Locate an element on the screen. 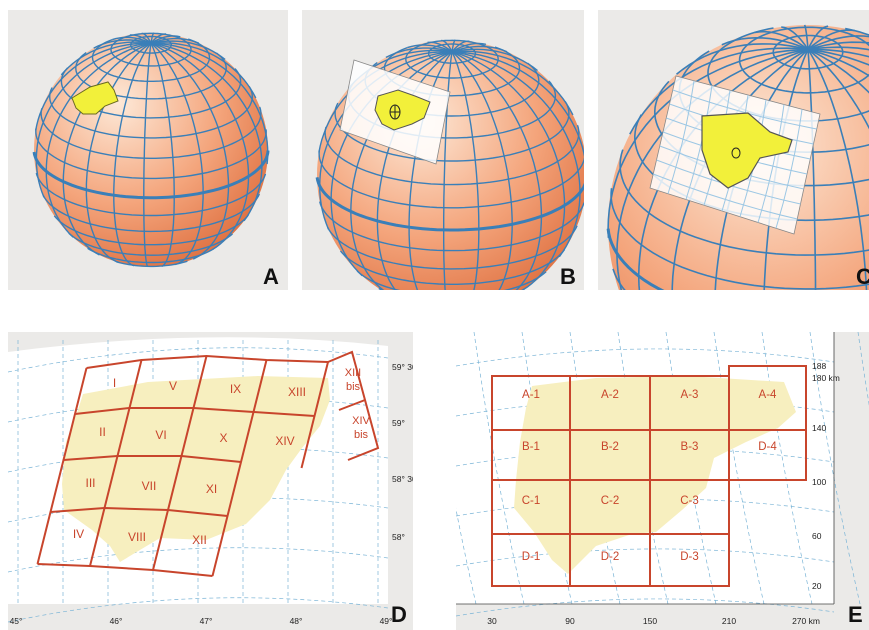 This screenshot has width=869, height=630. globe-panel-b: B is located at coordinates (443, 150).